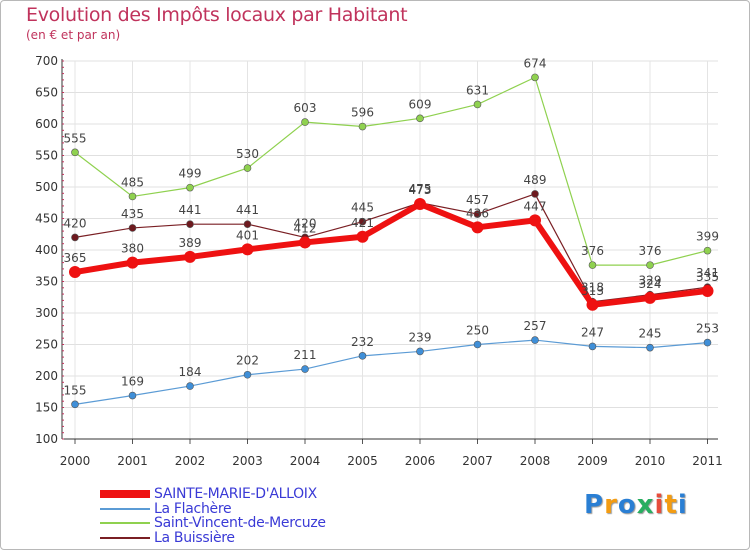 Image resolution: width=750 pixels, height=550 pixels. What do you see at coordinates (645, 505) in the screenshot?
I see `logo-letter: x` at bounding box center [645, 505].